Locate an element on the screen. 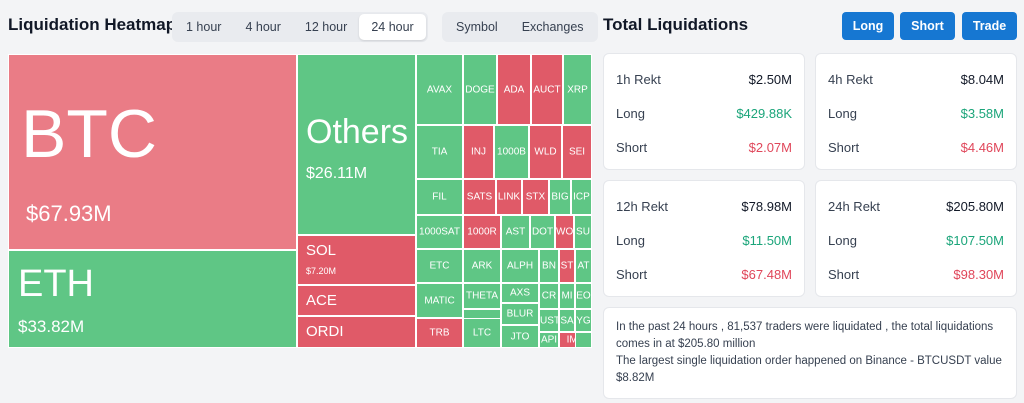 This screenshot has width=1024, height=403. view-tab-symbol: Symbol is located at coordinates (477, 27).